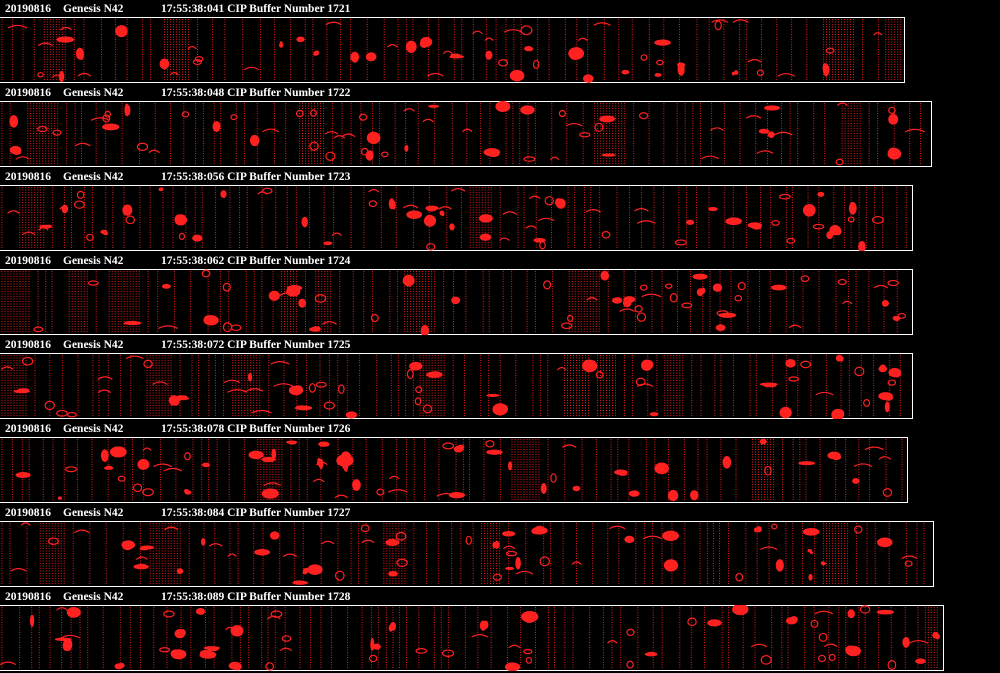 This screenshot has height=673, width=1000. I want to click on panel-buffer-number: 1727, so click(339, 513).